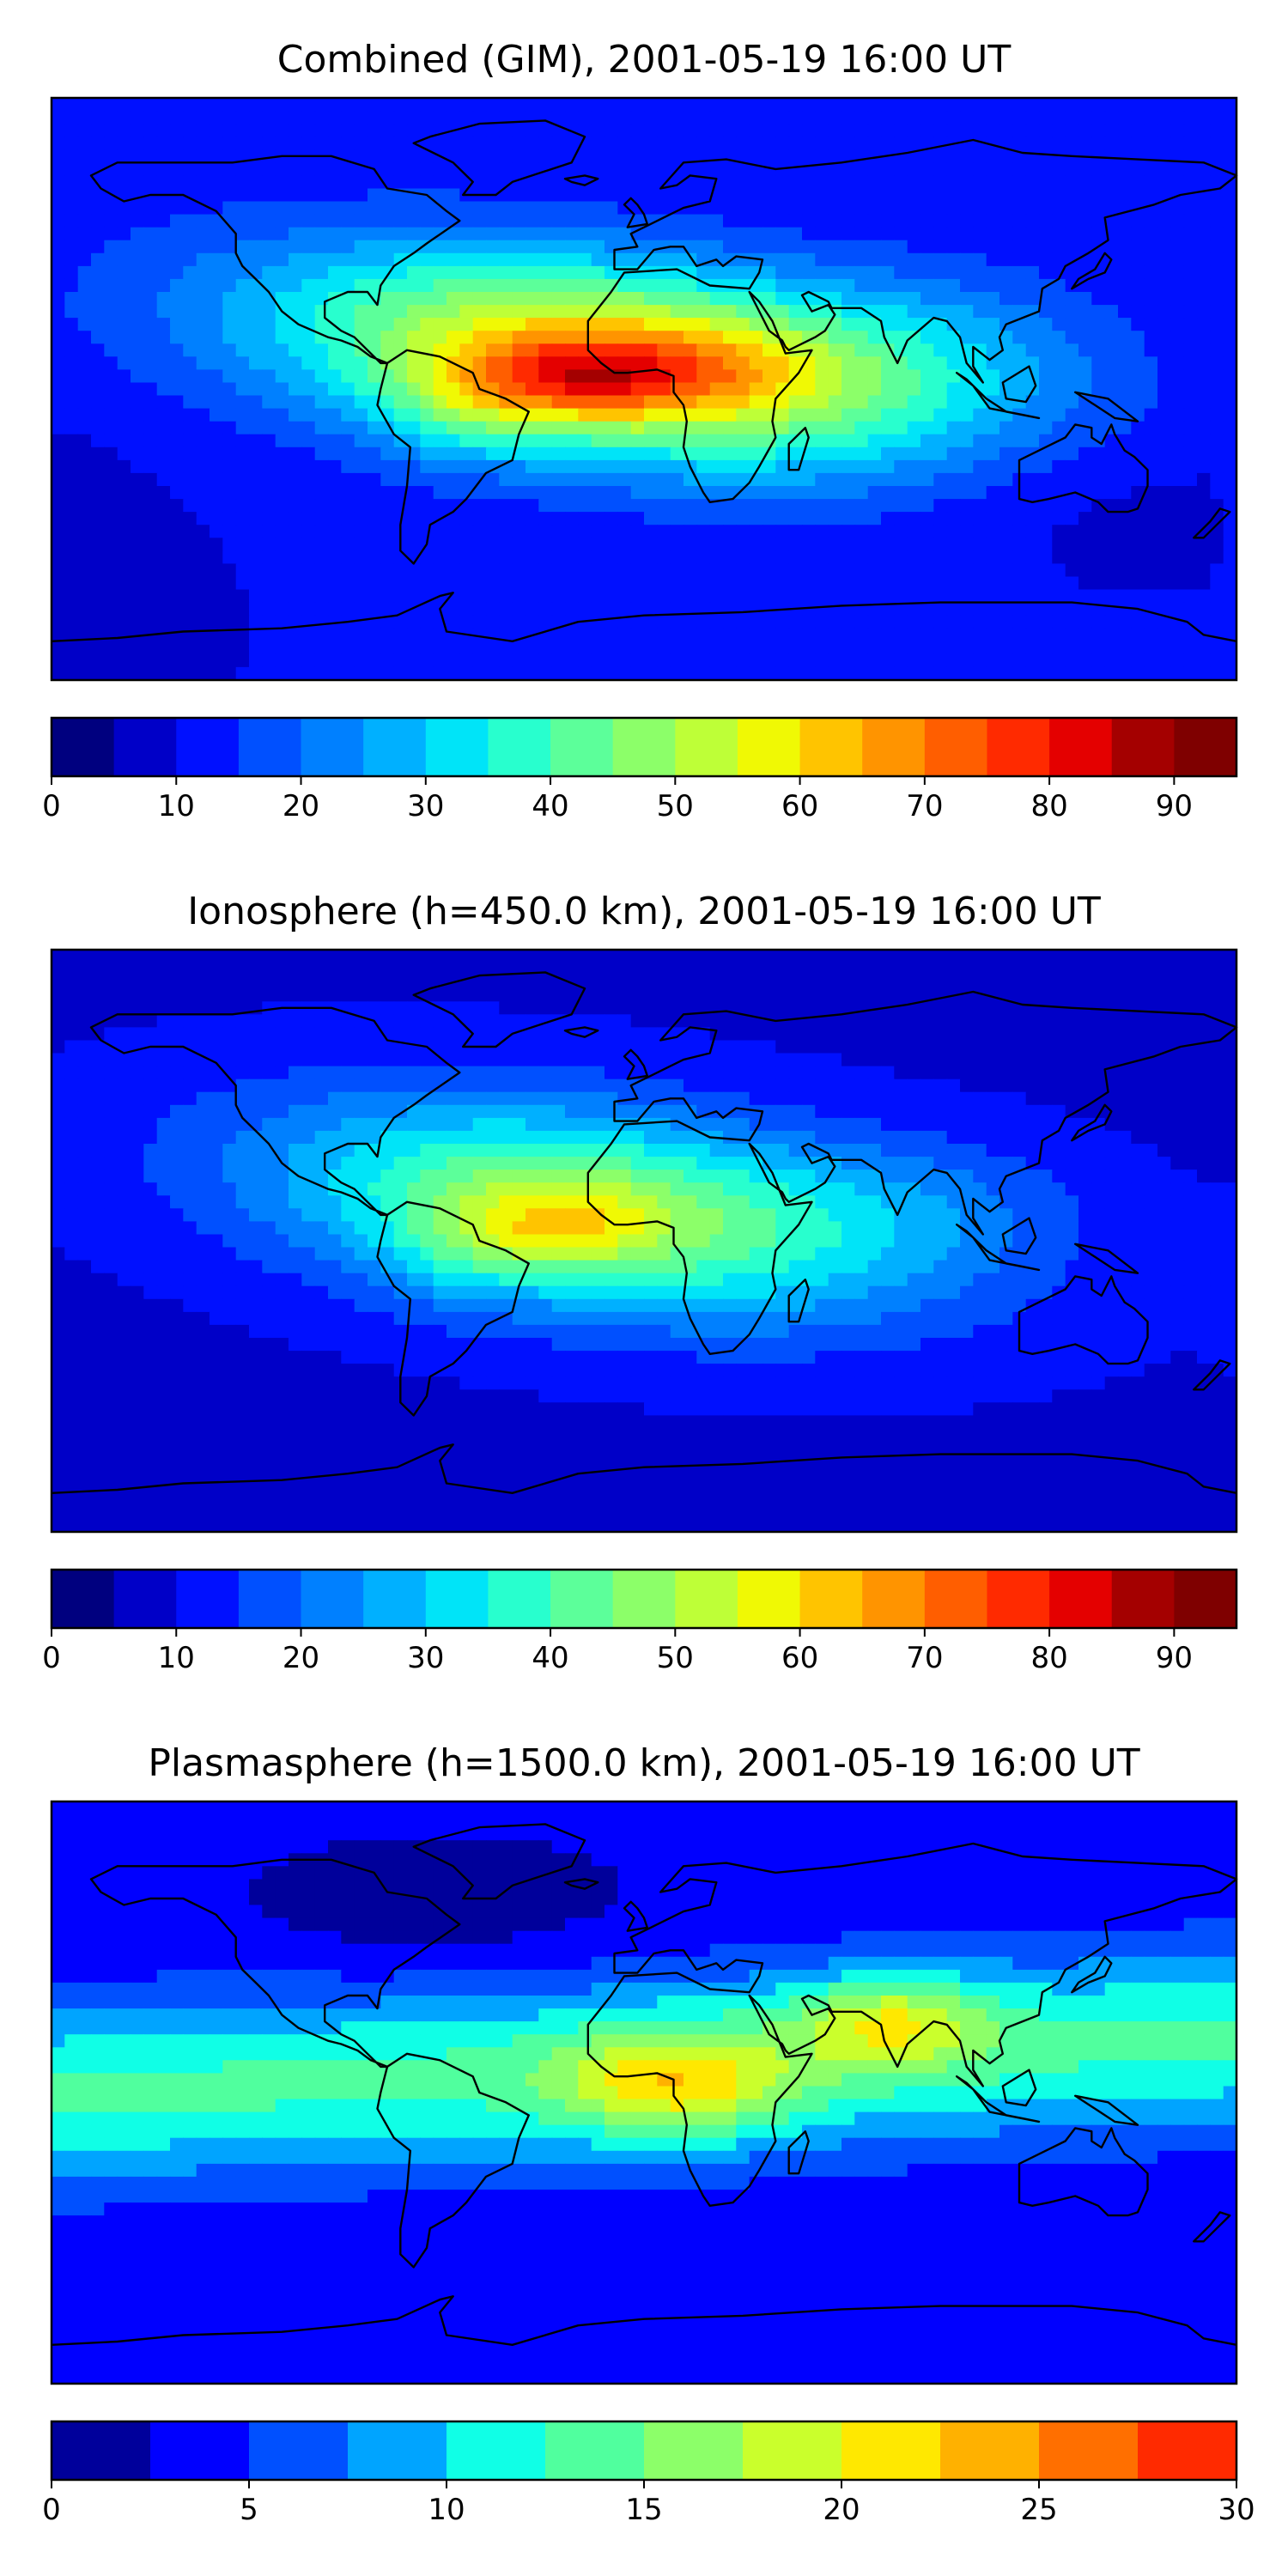 This screenshot has width=1288, height=2576. Describe the element at coordinates (301, 806) in the screenshot. I see `colorbar-tick-label: 20` at that location.